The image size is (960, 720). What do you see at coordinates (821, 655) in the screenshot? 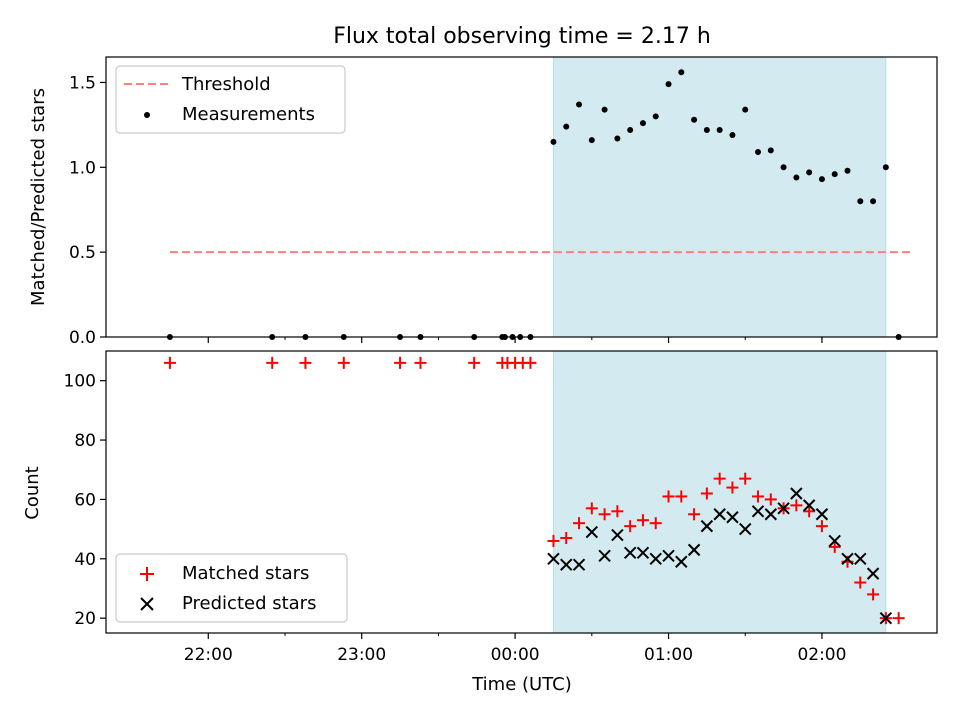
I see `x-tick-label: 02:00` at bounding box center [821, 655].